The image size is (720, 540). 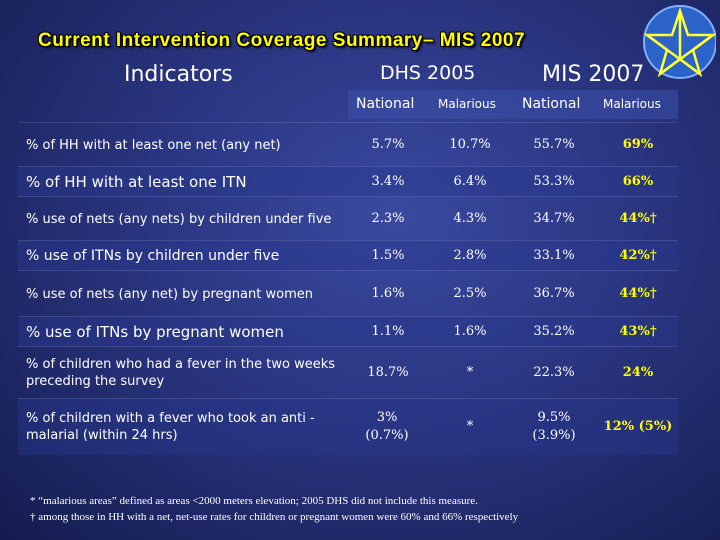 What do you see at coordinates (551, 104) in the screenshot?
I see `mis-national-header: National` at bounding box center [551, 104].